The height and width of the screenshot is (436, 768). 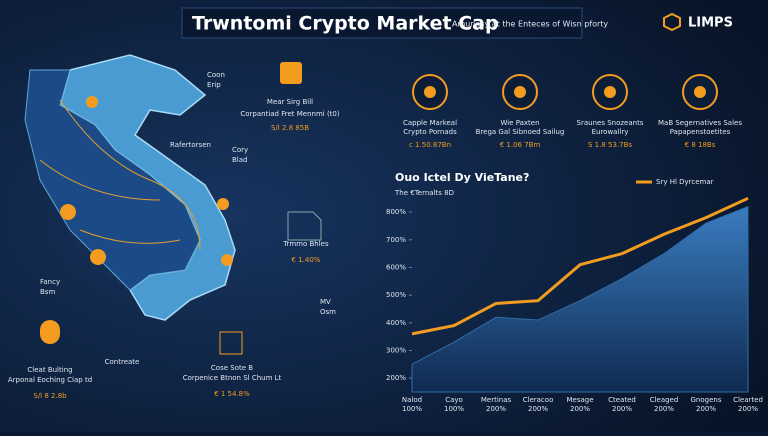 I want to click on map-label: Contreate, so click(x=122, y=362).